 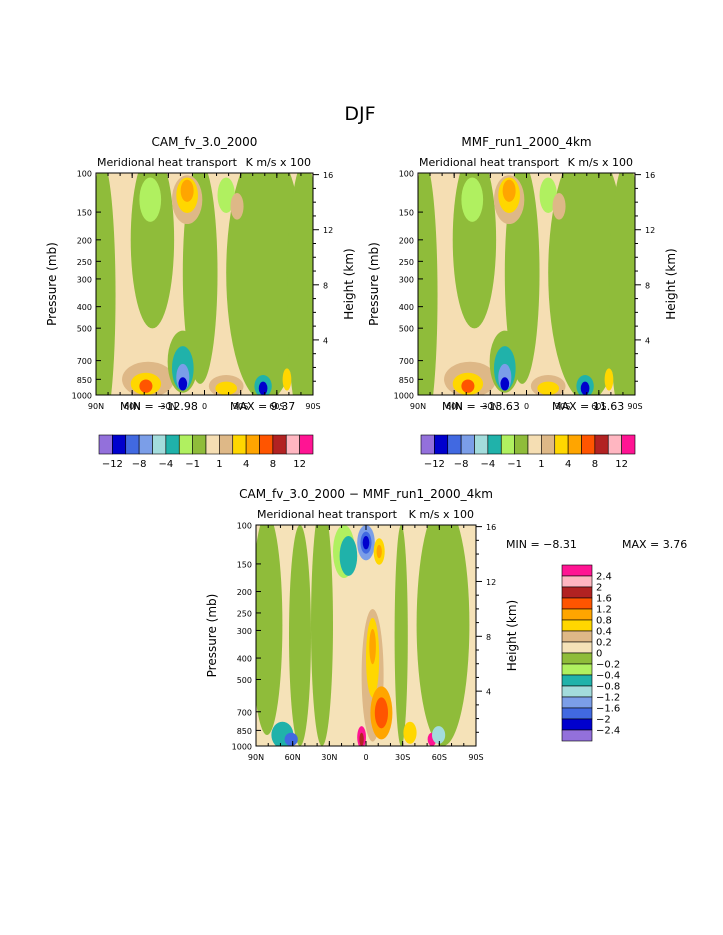 What do you see at coordinates (608, 709) in the screenshot?
I see `colorbar-tick-label: −1.6` at bounding box center [608, 709].